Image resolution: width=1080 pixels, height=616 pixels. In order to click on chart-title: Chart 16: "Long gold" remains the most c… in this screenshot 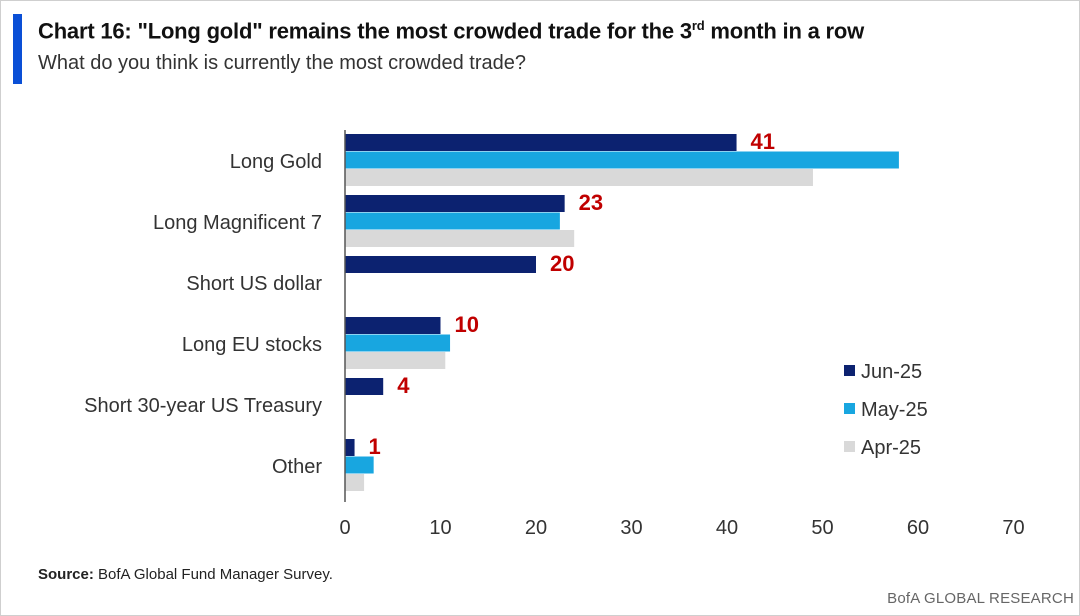, I will do `click(451, 31)`.